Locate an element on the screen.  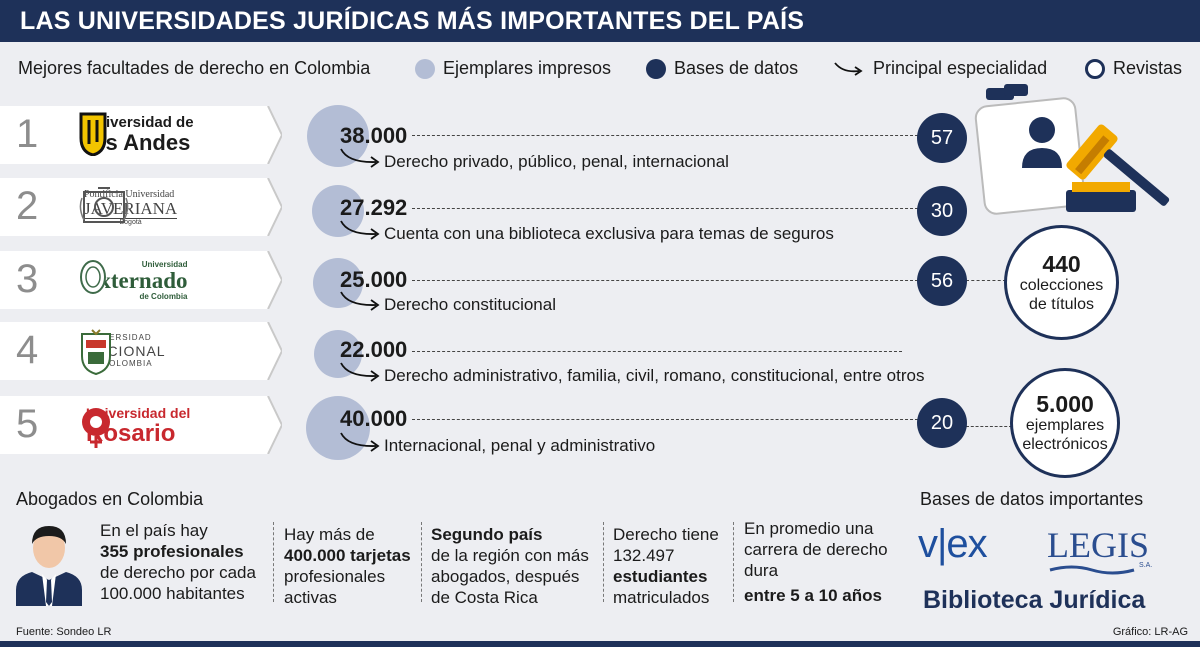
db-title: Bases de datos importantes is located at coordinates (1032, 499).